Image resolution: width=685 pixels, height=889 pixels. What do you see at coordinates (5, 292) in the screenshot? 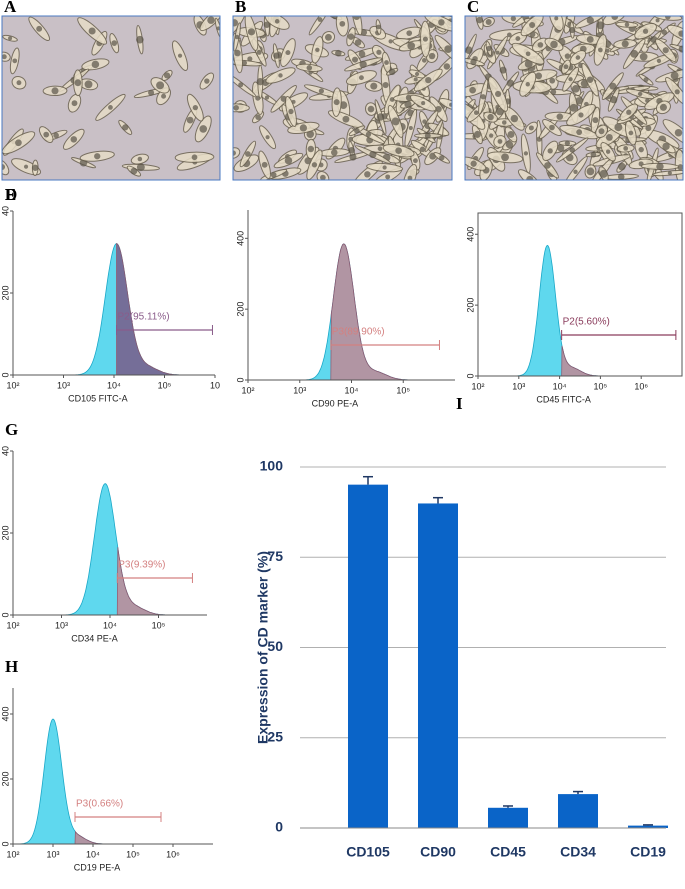
I see `y-tick-label: 200` at bounding box center [5, 292].